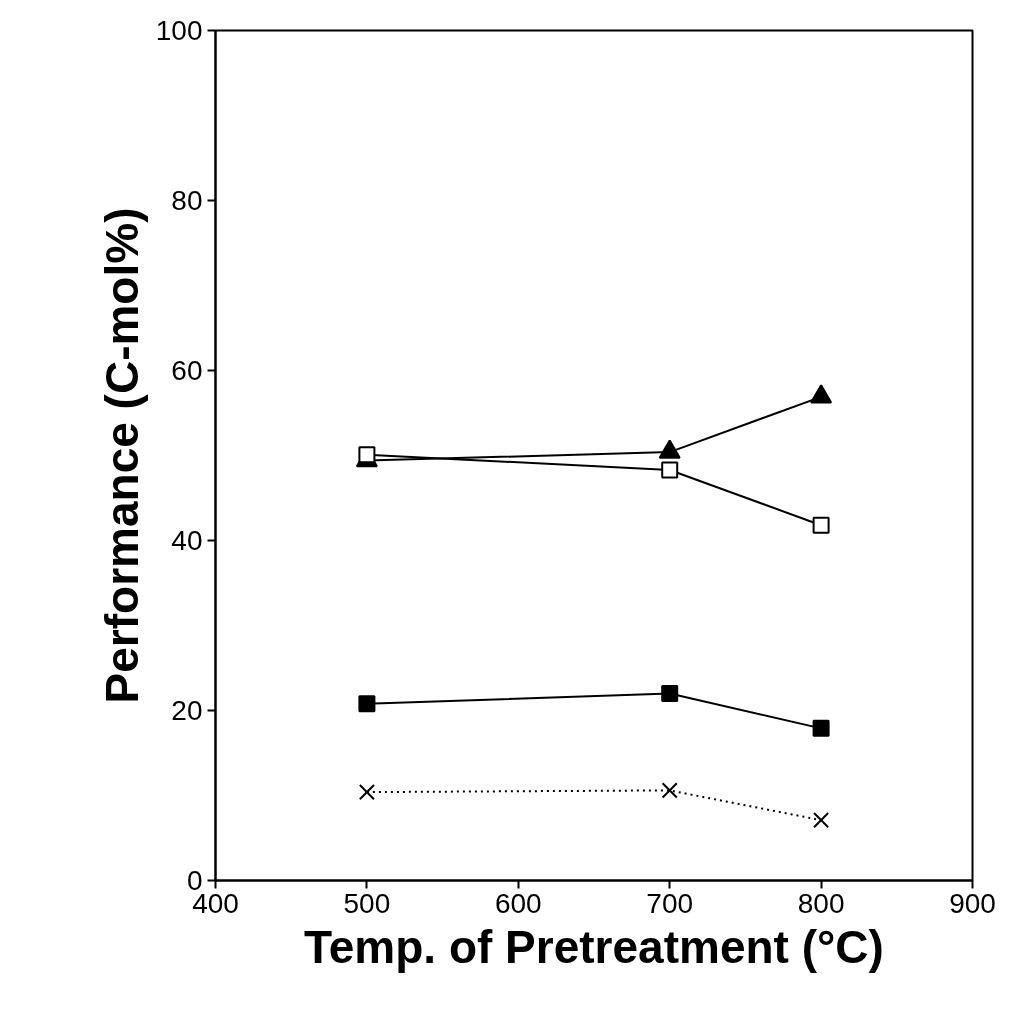 This screenshot has height=1029, width=1030. Describe the element at coordinates (187, 540) in the screenshot. I see `y-tick-label: 40` at that location.